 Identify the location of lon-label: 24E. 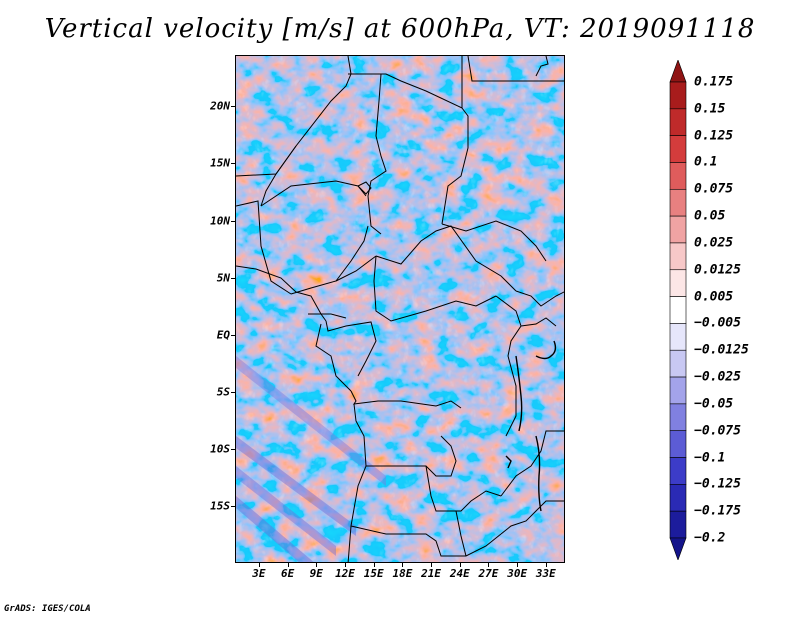
(459, 573).